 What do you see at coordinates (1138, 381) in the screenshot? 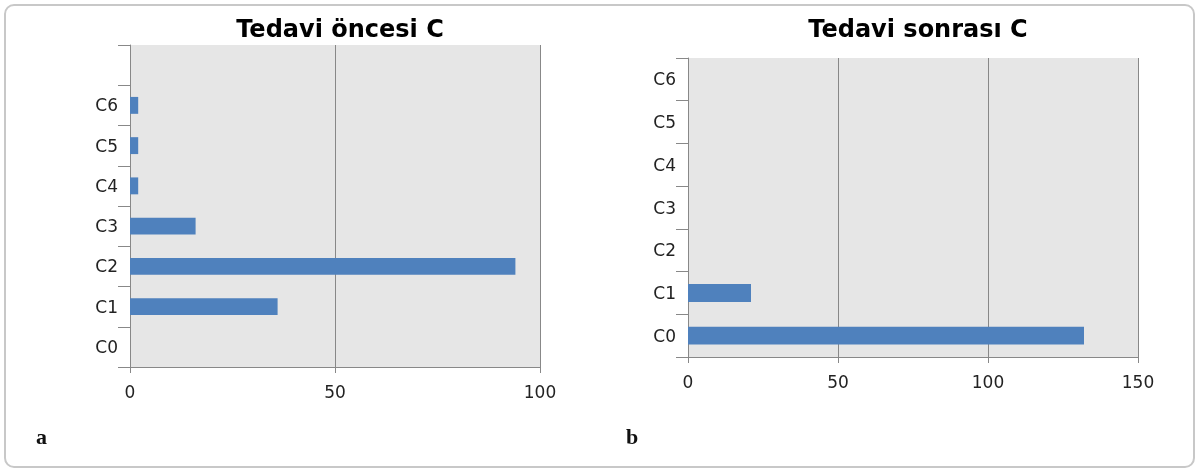
I see `x-tick-label: 150` at bounding box center [1138, 381].